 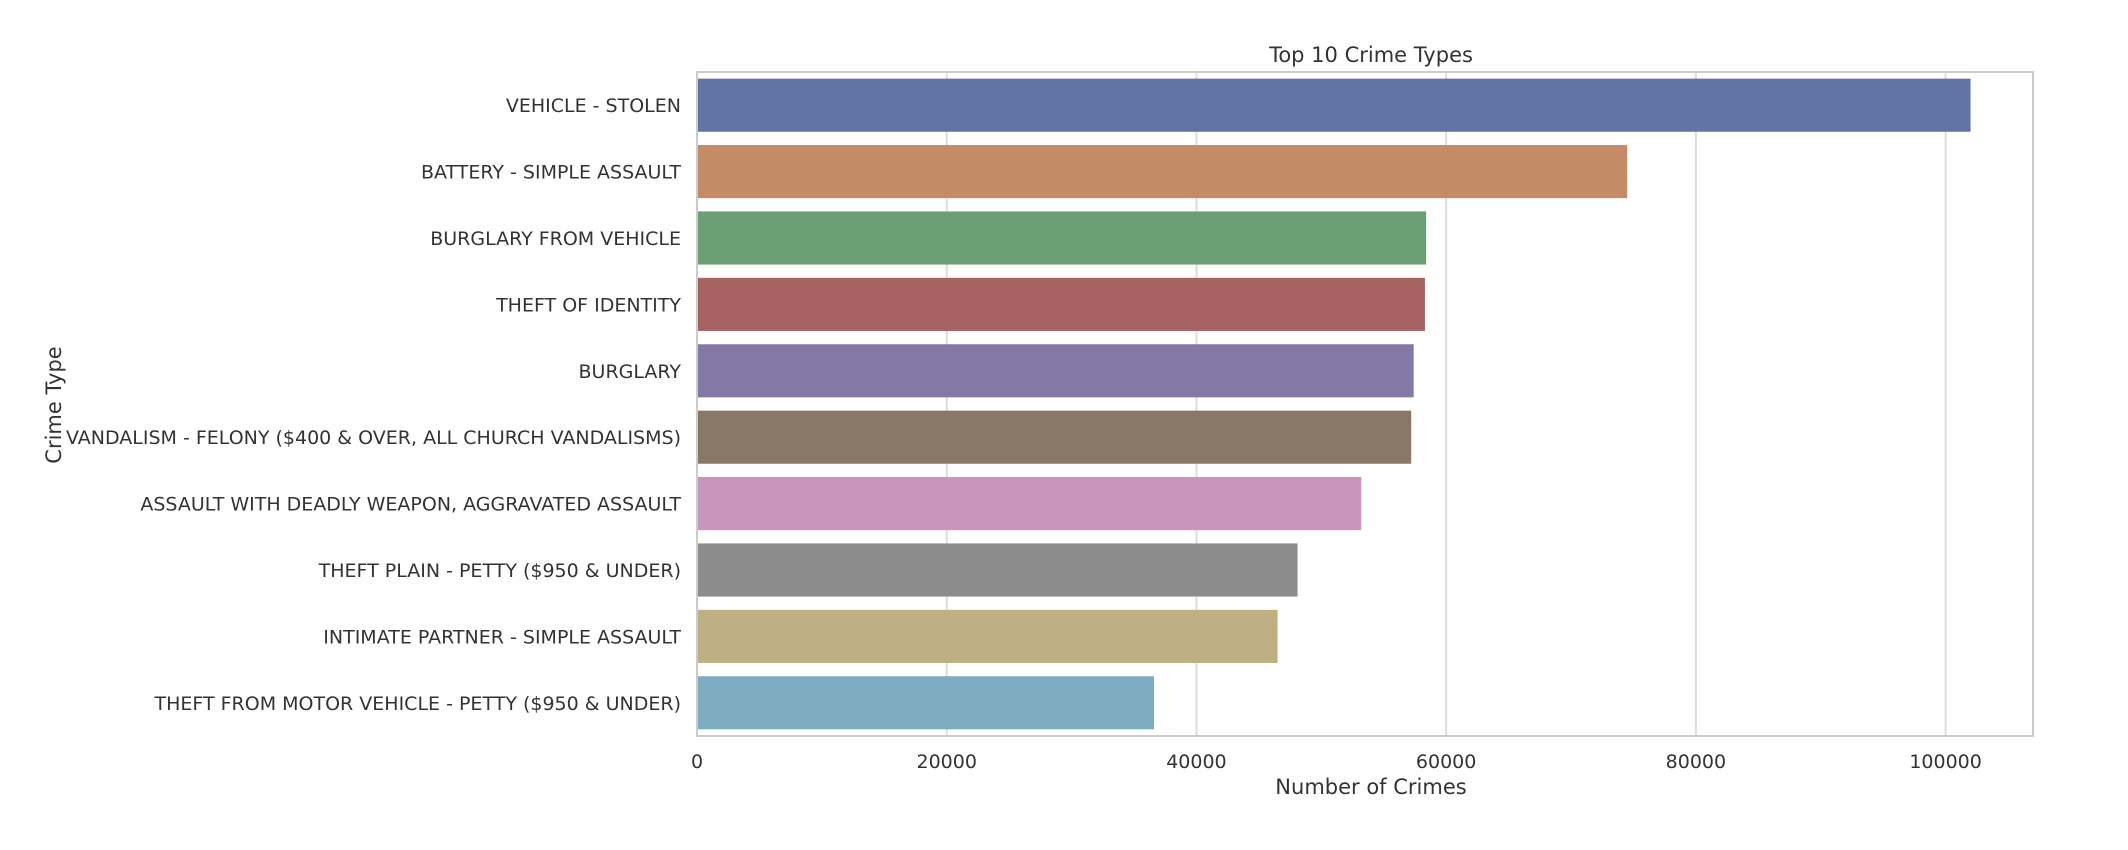 What do you see at coordinates (1196, 762) in the screenshot?
I see `x-tick-label: 40000` at bounding box center [1196, 762].